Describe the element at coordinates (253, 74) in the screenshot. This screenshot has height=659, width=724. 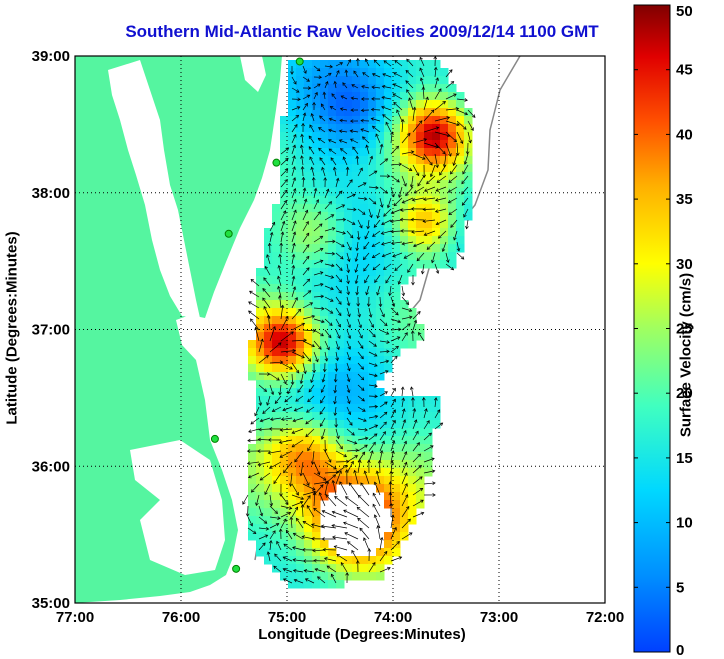
I see `delaware-bay` at that location.